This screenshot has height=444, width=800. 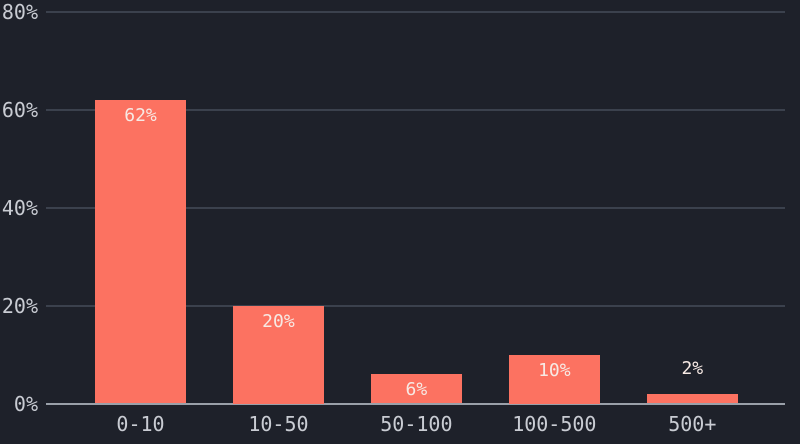 I want to click on gridline-80%, so click(x=415, y=12).